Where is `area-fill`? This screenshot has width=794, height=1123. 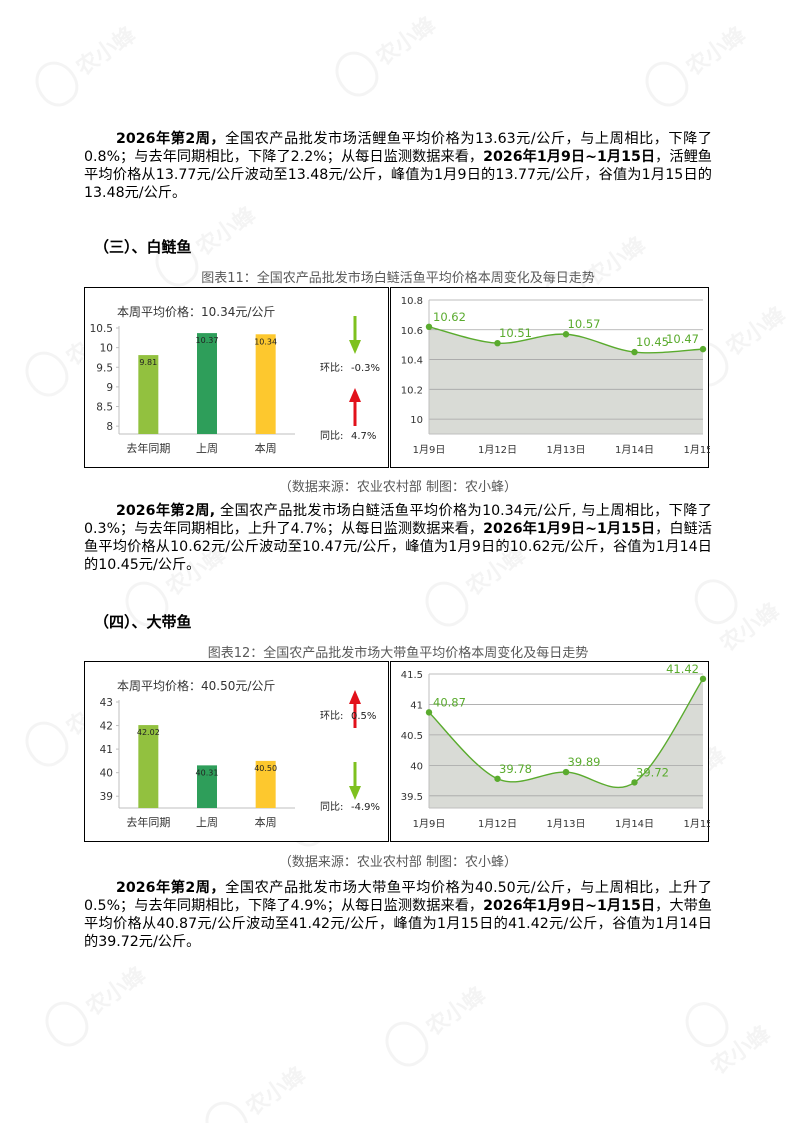 area-fill is located at coordinates (566, 743).